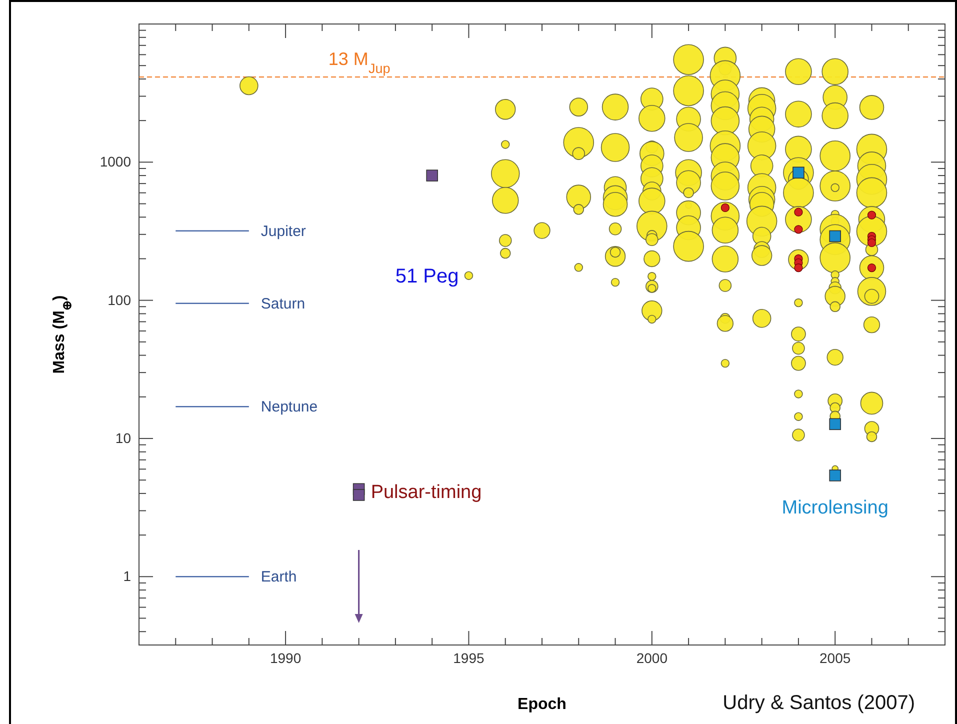 This screenshot has height=724, width=957. Describe the element at coordinates (835, 658) in the screenshot. I see `x-tick-label: 2005` at that location.